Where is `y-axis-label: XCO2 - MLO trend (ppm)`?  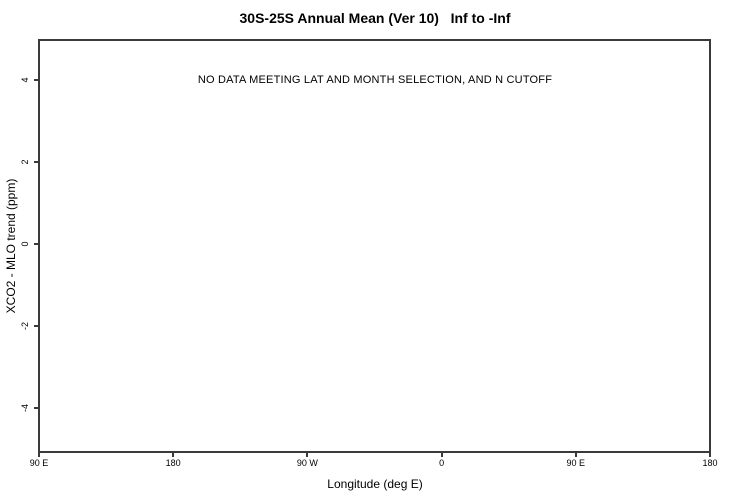
y-axis-label: XCO2 - MLO trend (ppm) is located at coordinates (11, 246).